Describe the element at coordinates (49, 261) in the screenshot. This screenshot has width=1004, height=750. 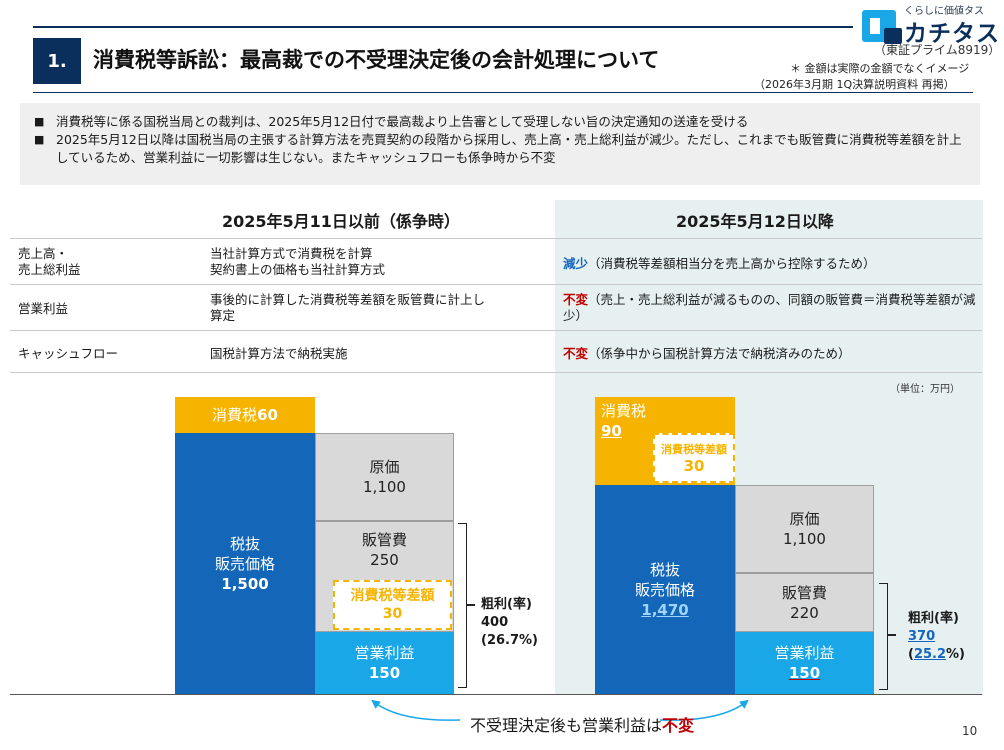
I see `row-label-sales: 売上高・ 売上総利益` at that location.